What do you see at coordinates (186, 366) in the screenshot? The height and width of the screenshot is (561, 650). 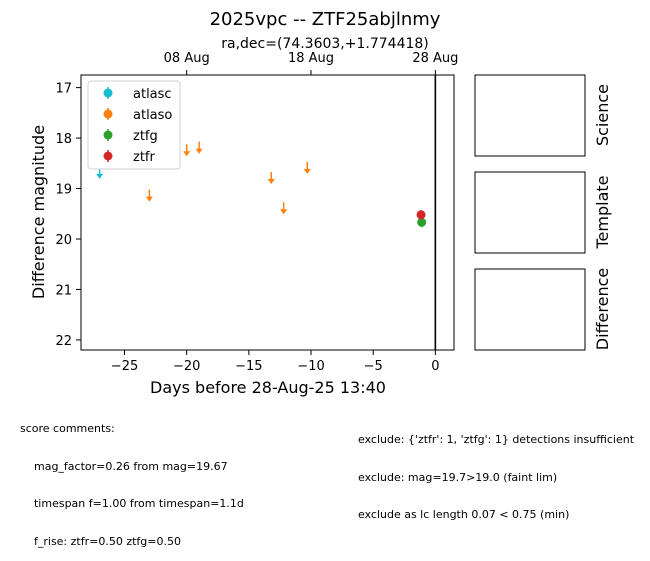 I see `x-tick-label: −20` at bounding box center [186, 366].